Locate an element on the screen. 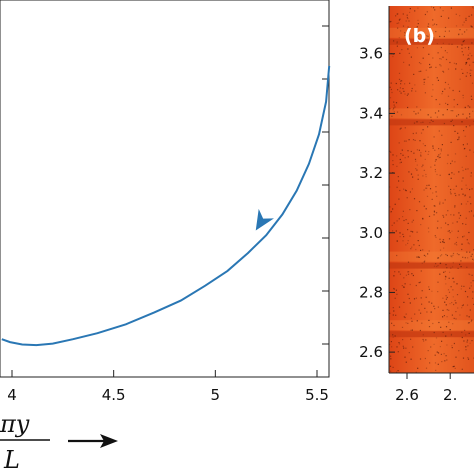 This screenshot has height=474, width=474. y-tick-label: 3.0 is located at coordinates (371, 233).